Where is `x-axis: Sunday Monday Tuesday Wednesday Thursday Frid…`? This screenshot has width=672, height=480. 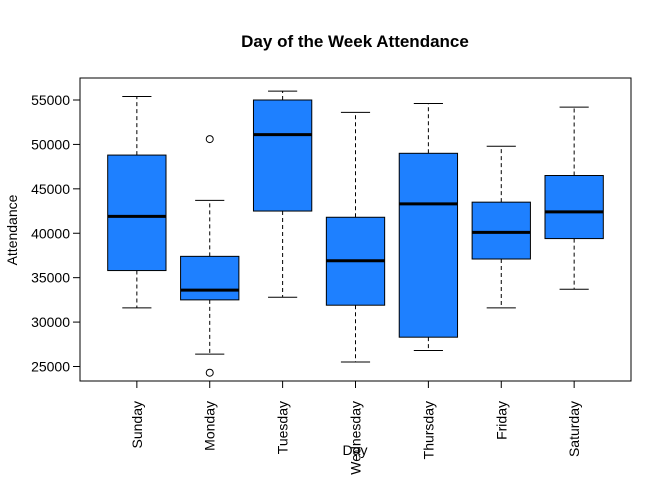 x-axis: Sunday Monday Tuesday Wednesday Thursday Frid… is located at coordinates (355, 427).